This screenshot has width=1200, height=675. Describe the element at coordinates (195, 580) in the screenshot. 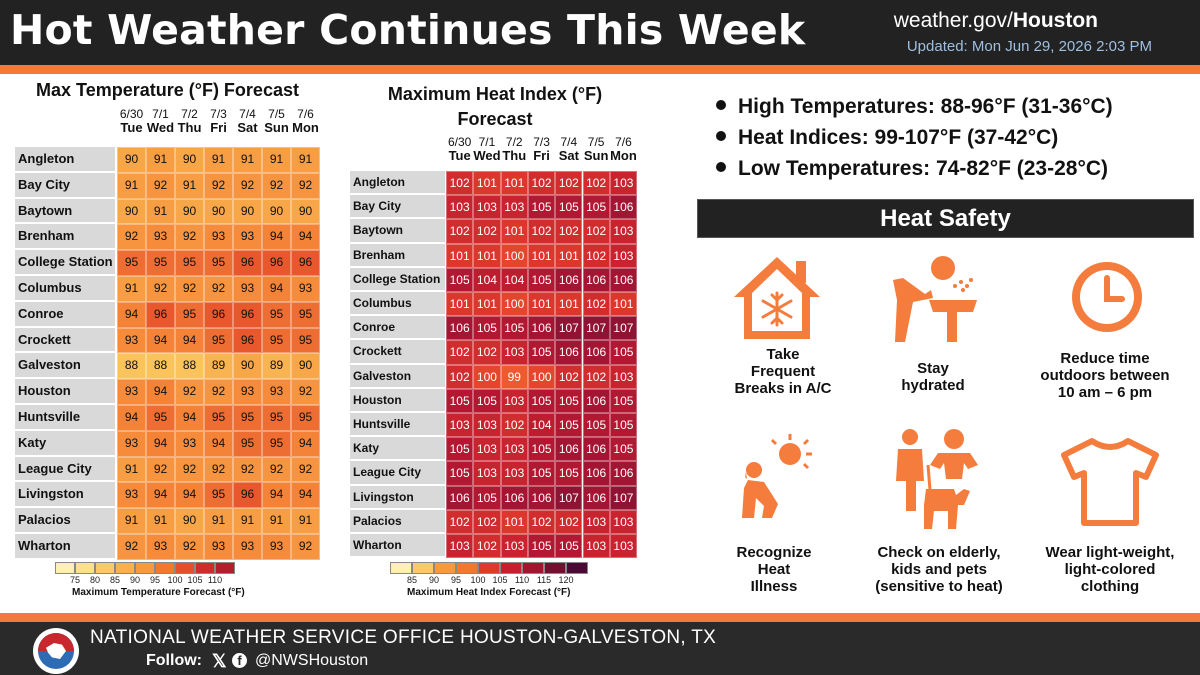

I see `scale-label: 105` at that location.